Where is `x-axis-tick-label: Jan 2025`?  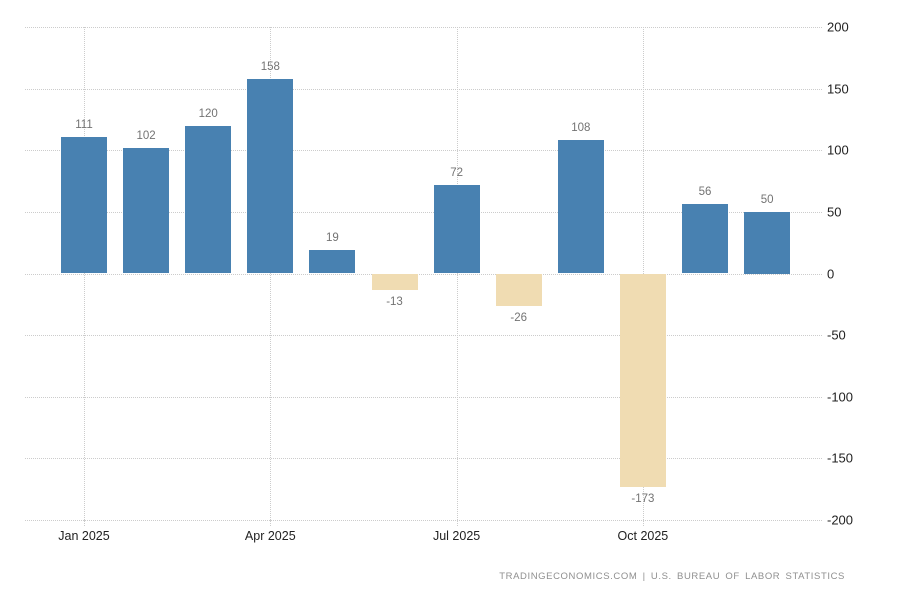
x-axis-tick-label: Jan 2025 is located at coordinates (84, 536).